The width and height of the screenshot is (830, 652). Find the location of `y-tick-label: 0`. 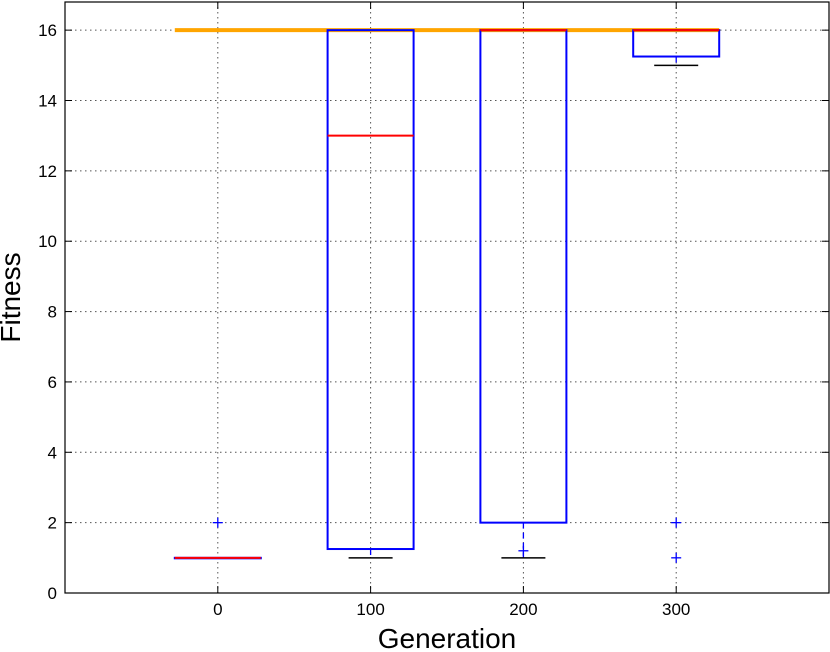

y-tick-label: 0 is located at coordinates (52, 593).